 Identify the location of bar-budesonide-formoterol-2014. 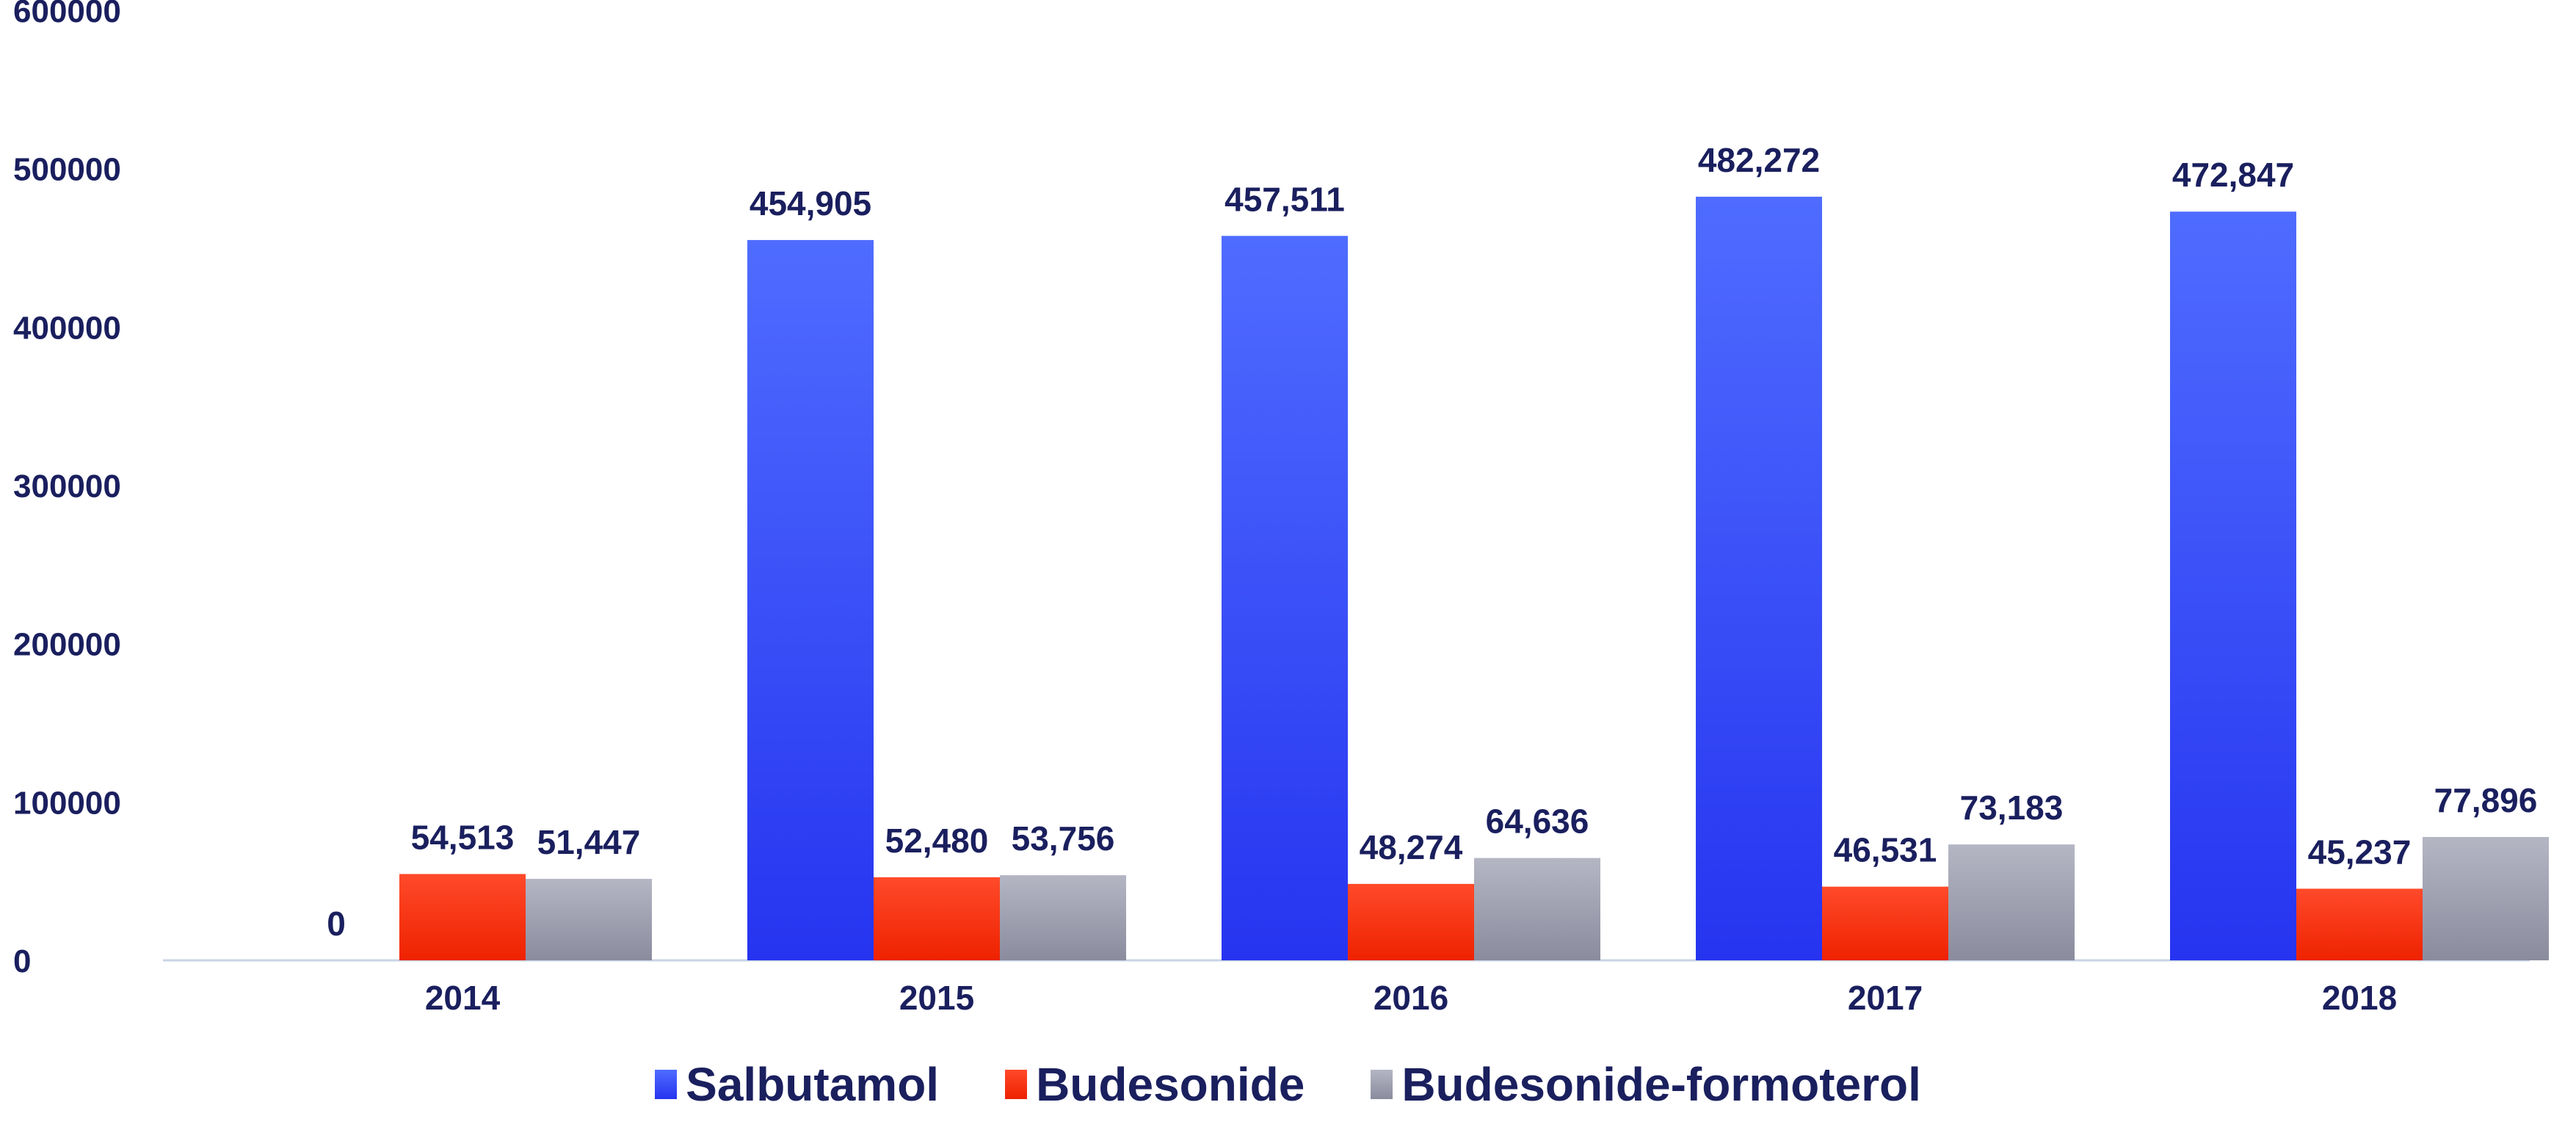
(589, 919).